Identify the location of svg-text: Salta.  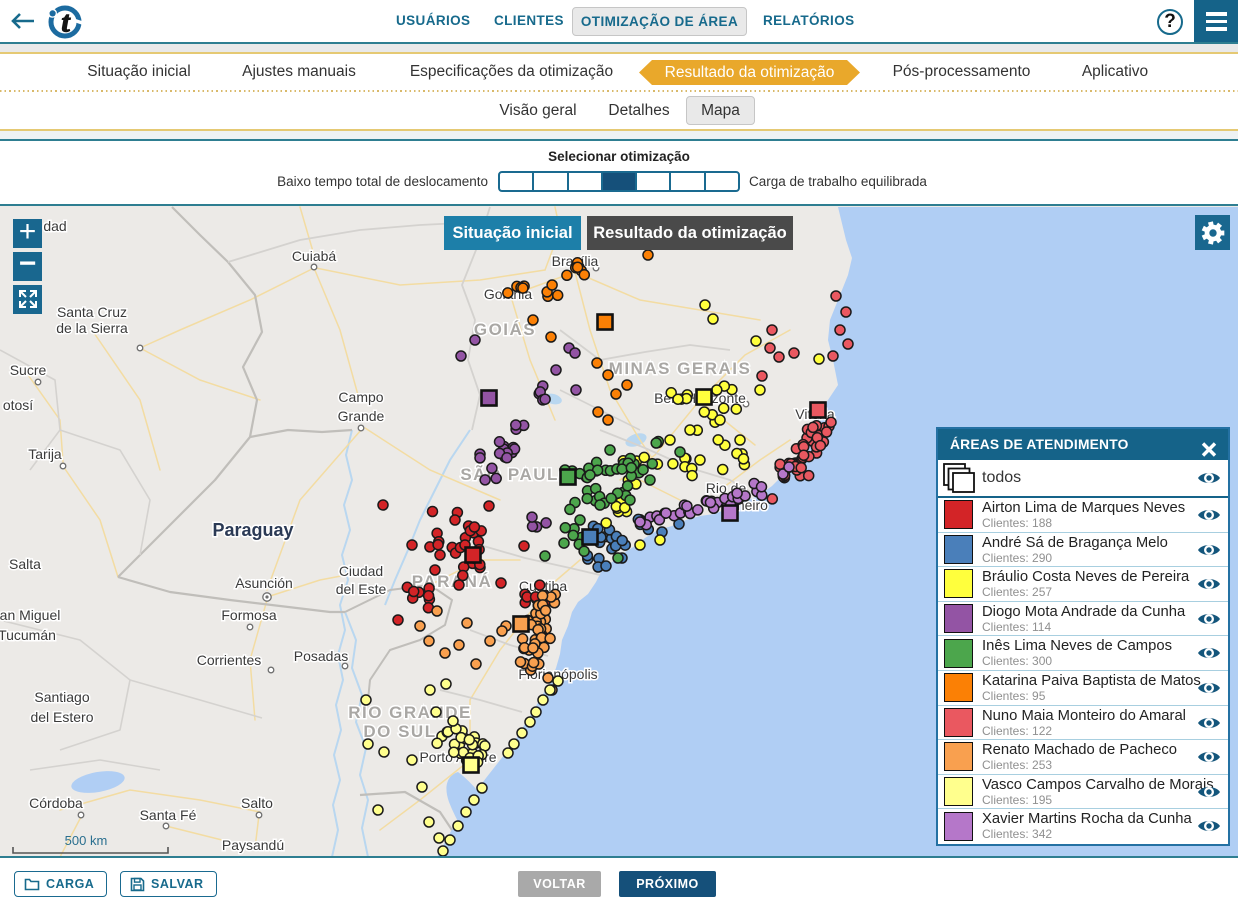
(25, 564).